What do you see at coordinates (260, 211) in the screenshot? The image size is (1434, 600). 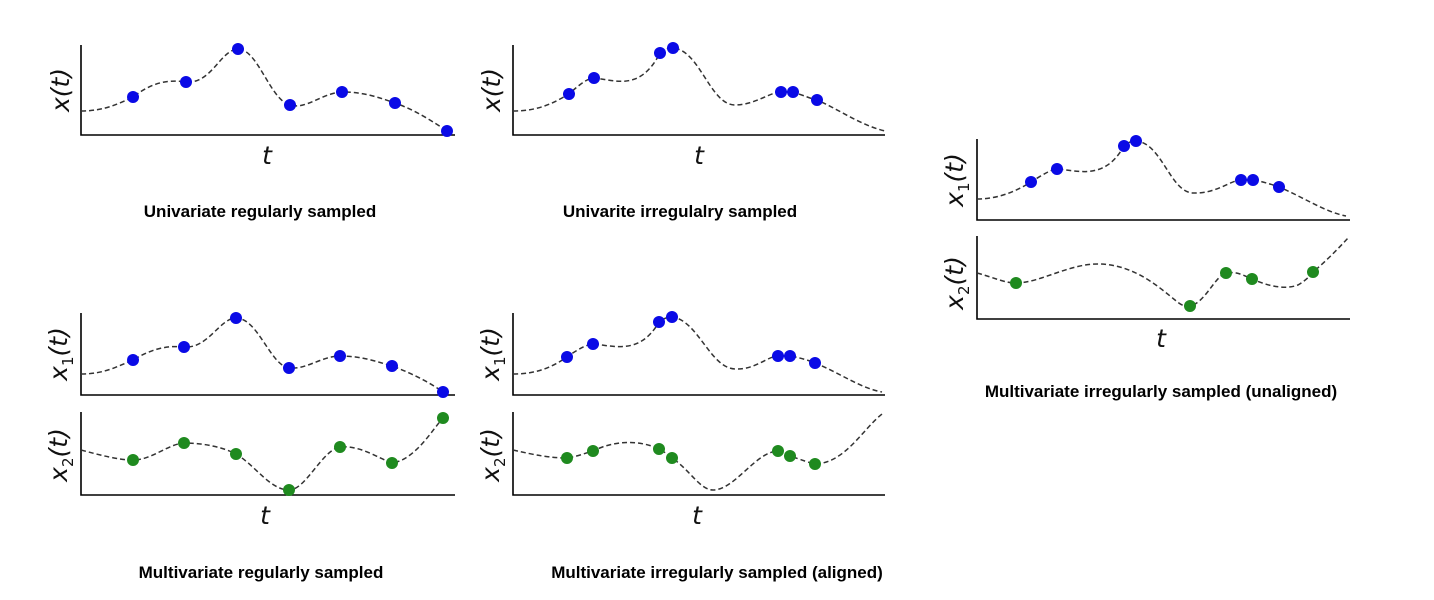 I see `panel-caption: Univariate regularly sampled` at bounding box center [260, 211].